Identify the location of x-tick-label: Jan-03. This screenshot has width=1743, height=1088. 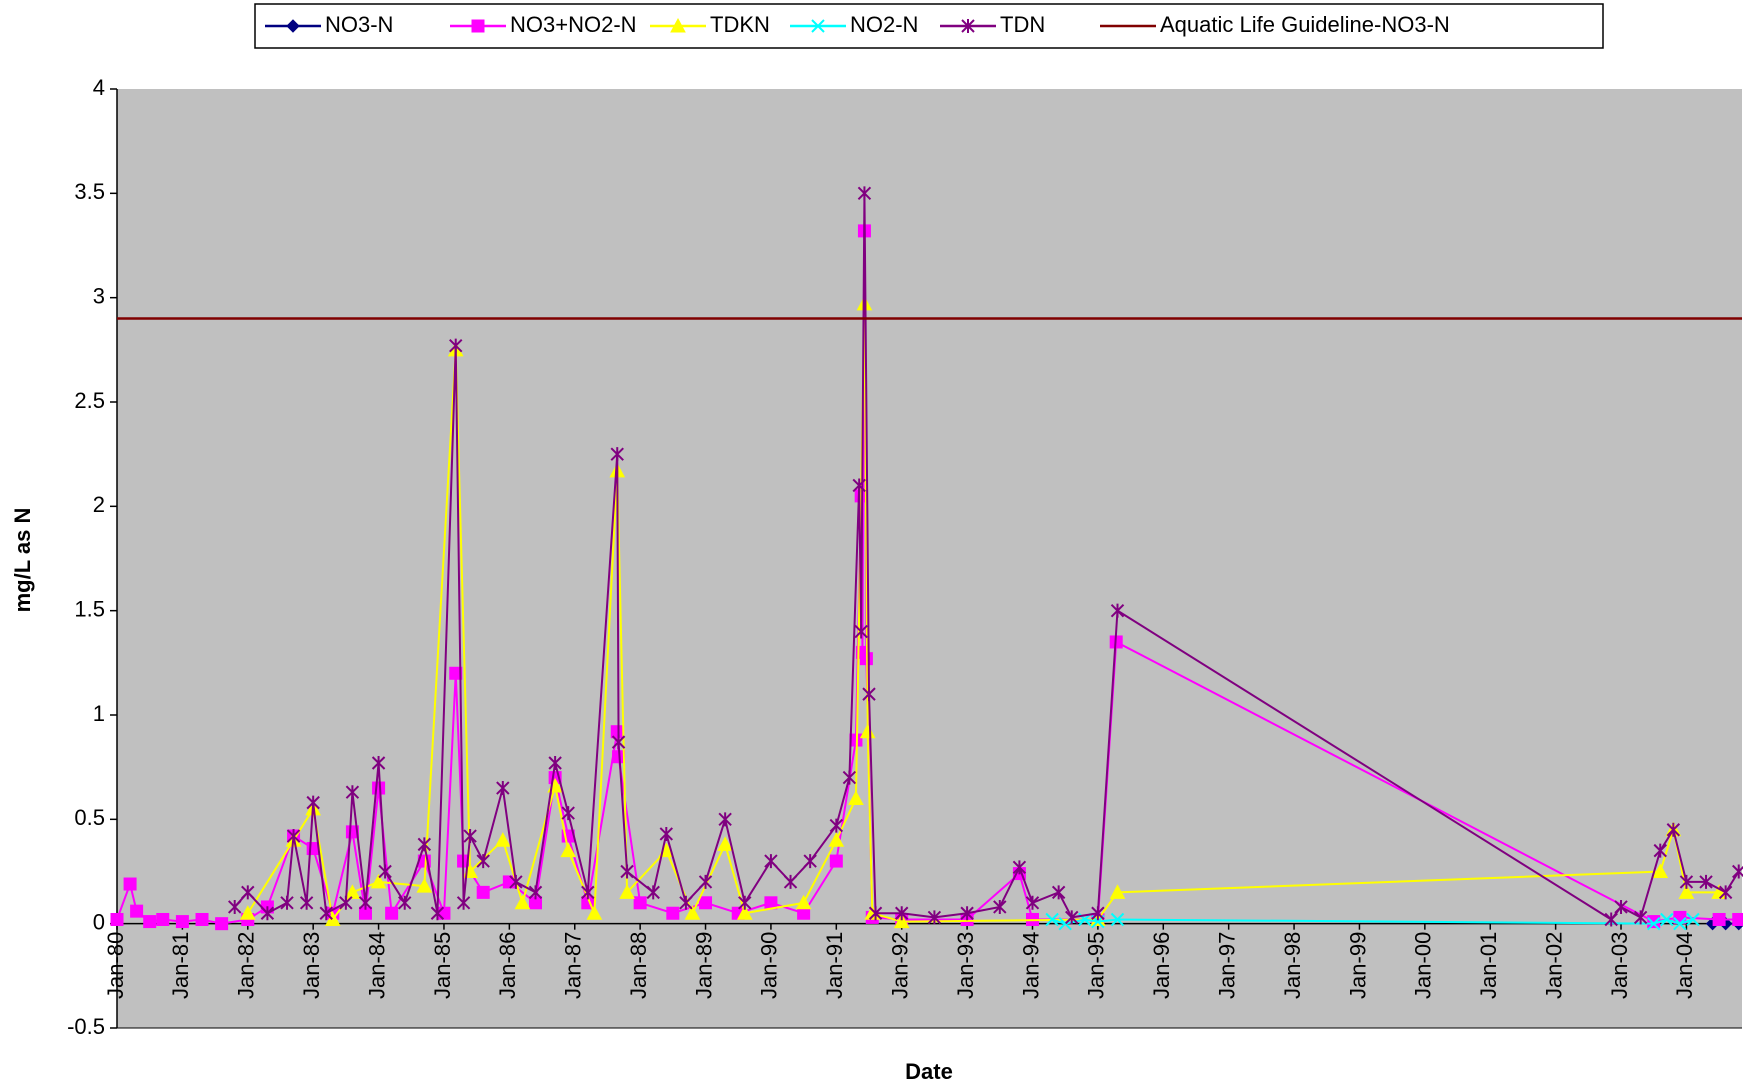
(1619, 965).